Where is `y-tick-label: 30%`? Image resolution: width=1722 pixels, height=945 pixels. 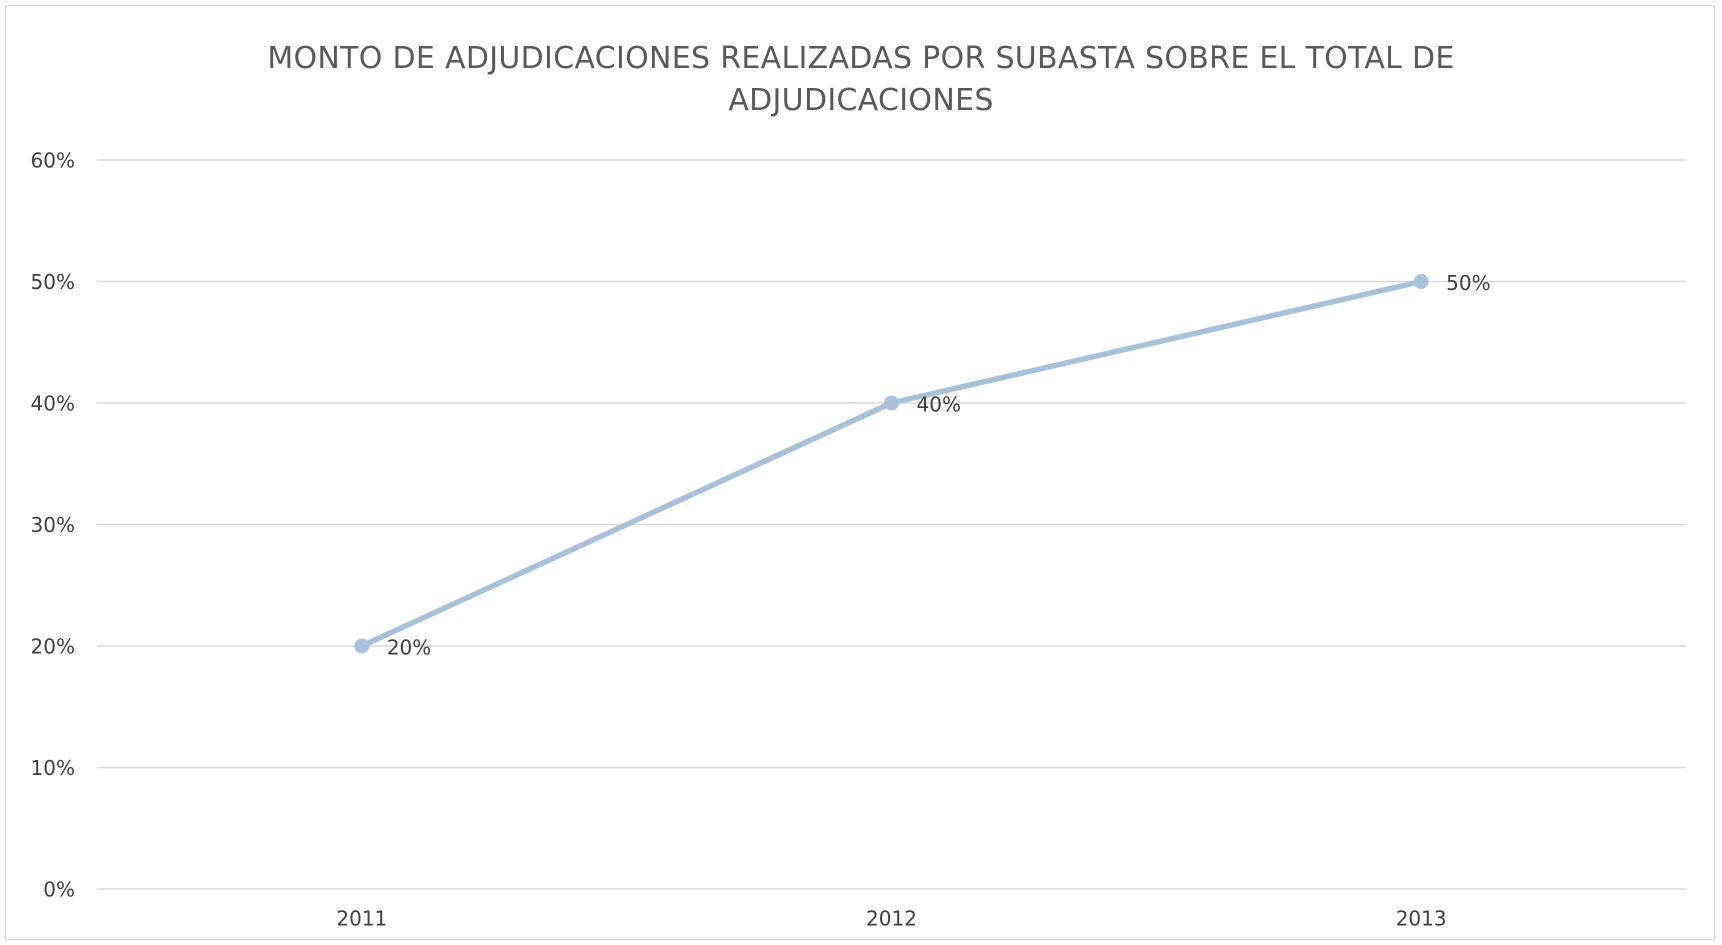 y-tick-label: 30% is located at coordinates (53, 525).